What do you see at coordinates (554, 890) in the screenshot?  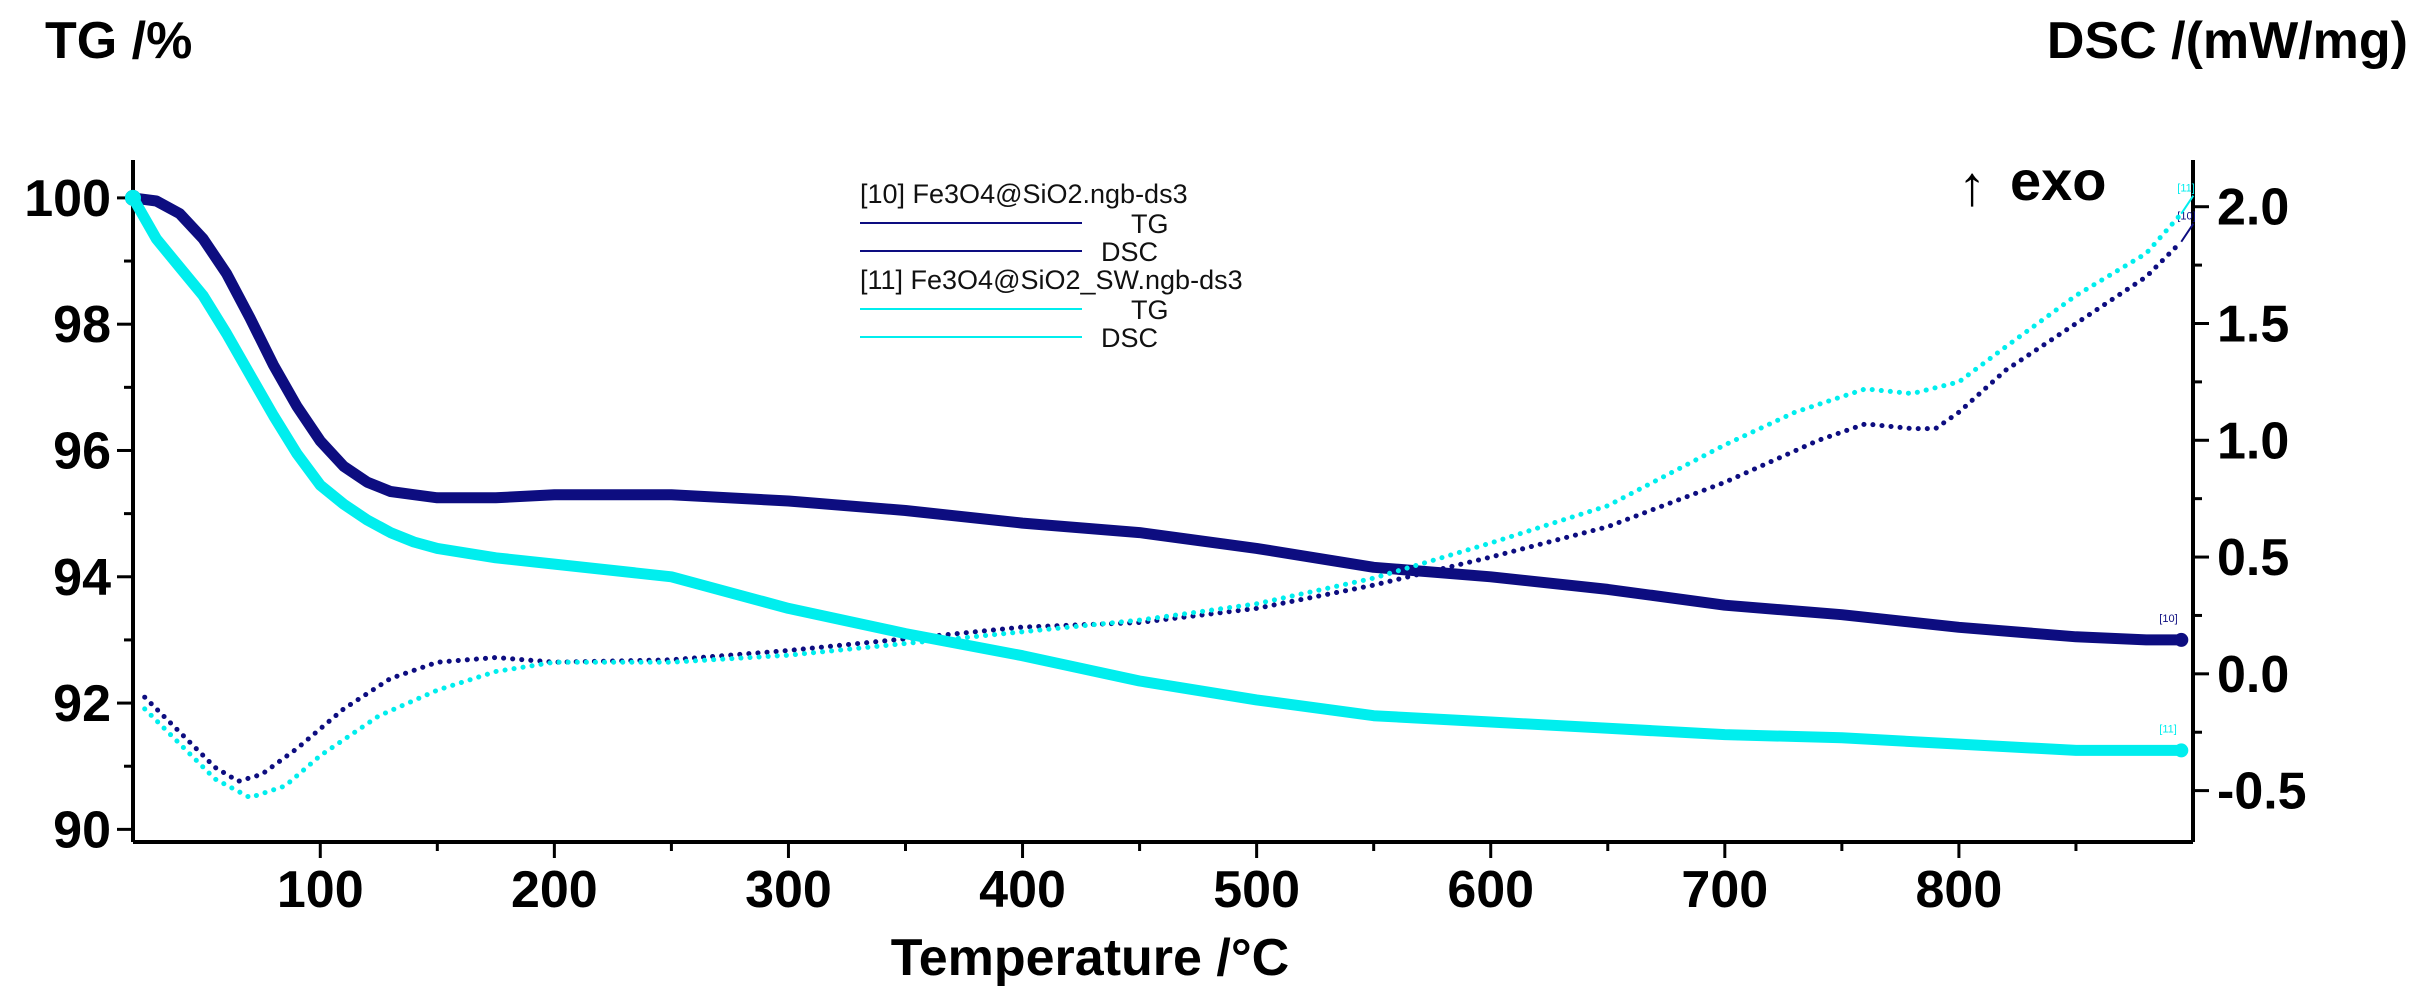 I see `x-tick-label: 200` at bounding box center [554, 890].